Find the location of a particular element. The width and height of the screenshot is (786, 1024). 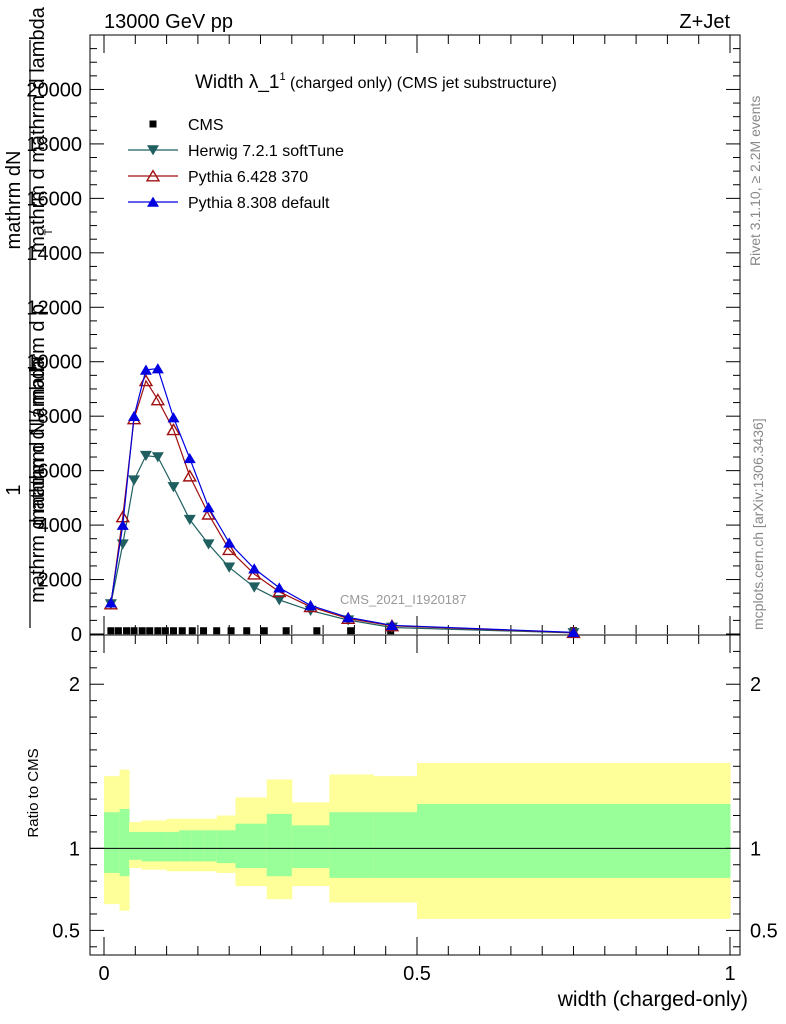

y-tick-label: 6000 is located at coordinates (60, 472).